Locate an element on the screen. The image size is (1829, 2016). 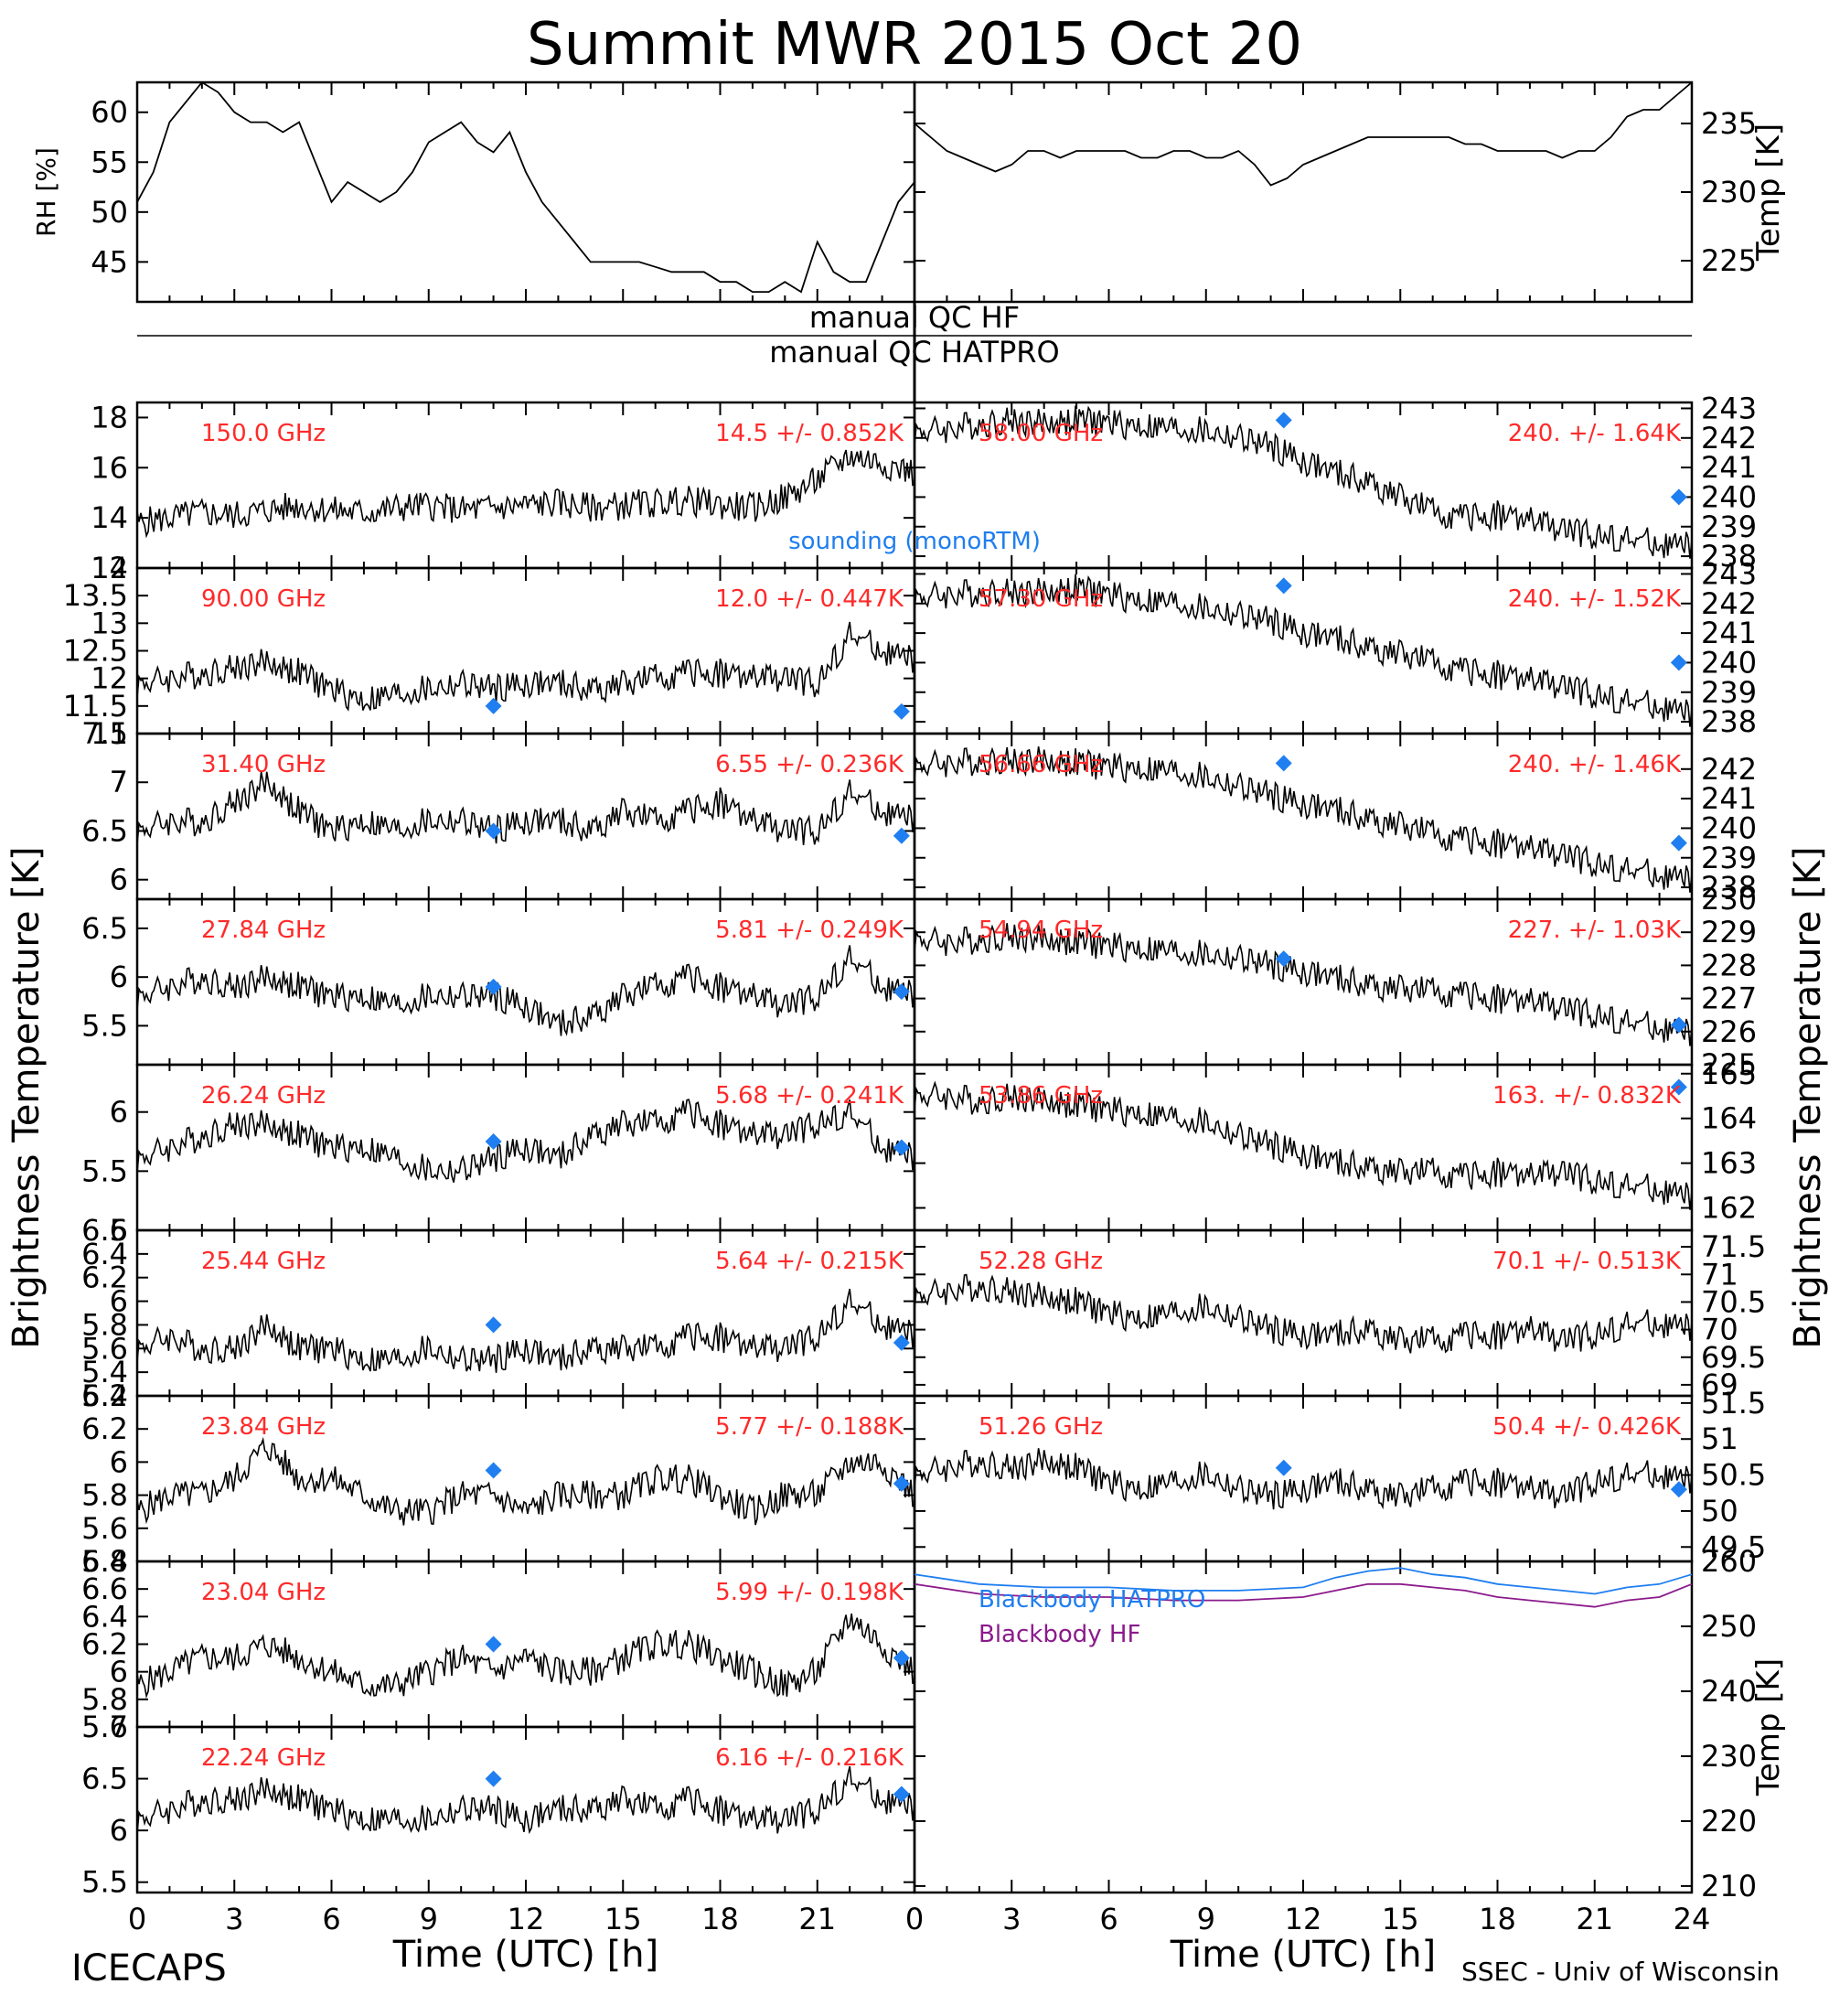
series-line-ch53 is located at coordinates (1303, 1145).